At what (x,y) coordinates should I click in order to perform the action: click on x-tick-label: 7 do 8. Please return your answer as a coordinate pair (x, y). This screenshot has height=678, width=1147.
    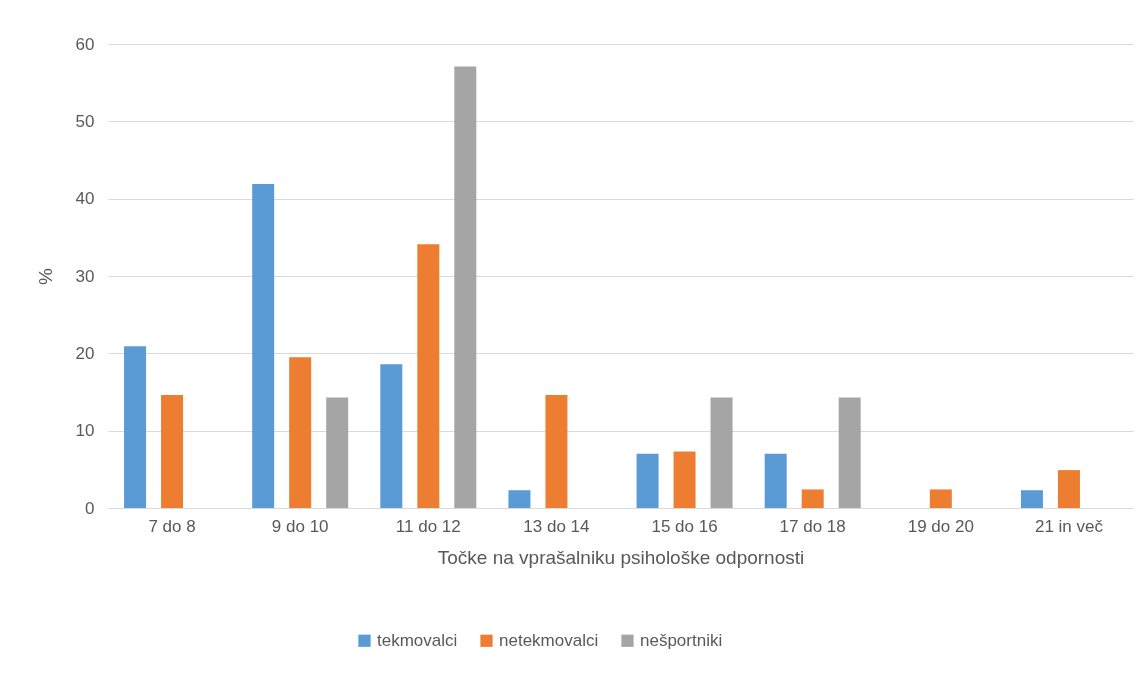
    Looking at the image, I should click on (172, 526).